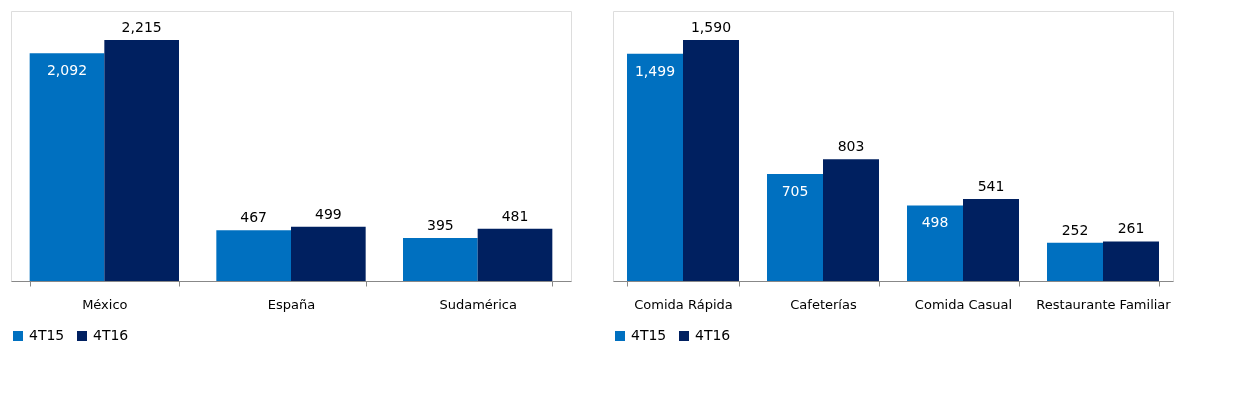 The width and height of the screenshot is (1253, 406). Describe the element at coordinates (795, 191) in the screenshot. I see `data-label: 705` at that location.